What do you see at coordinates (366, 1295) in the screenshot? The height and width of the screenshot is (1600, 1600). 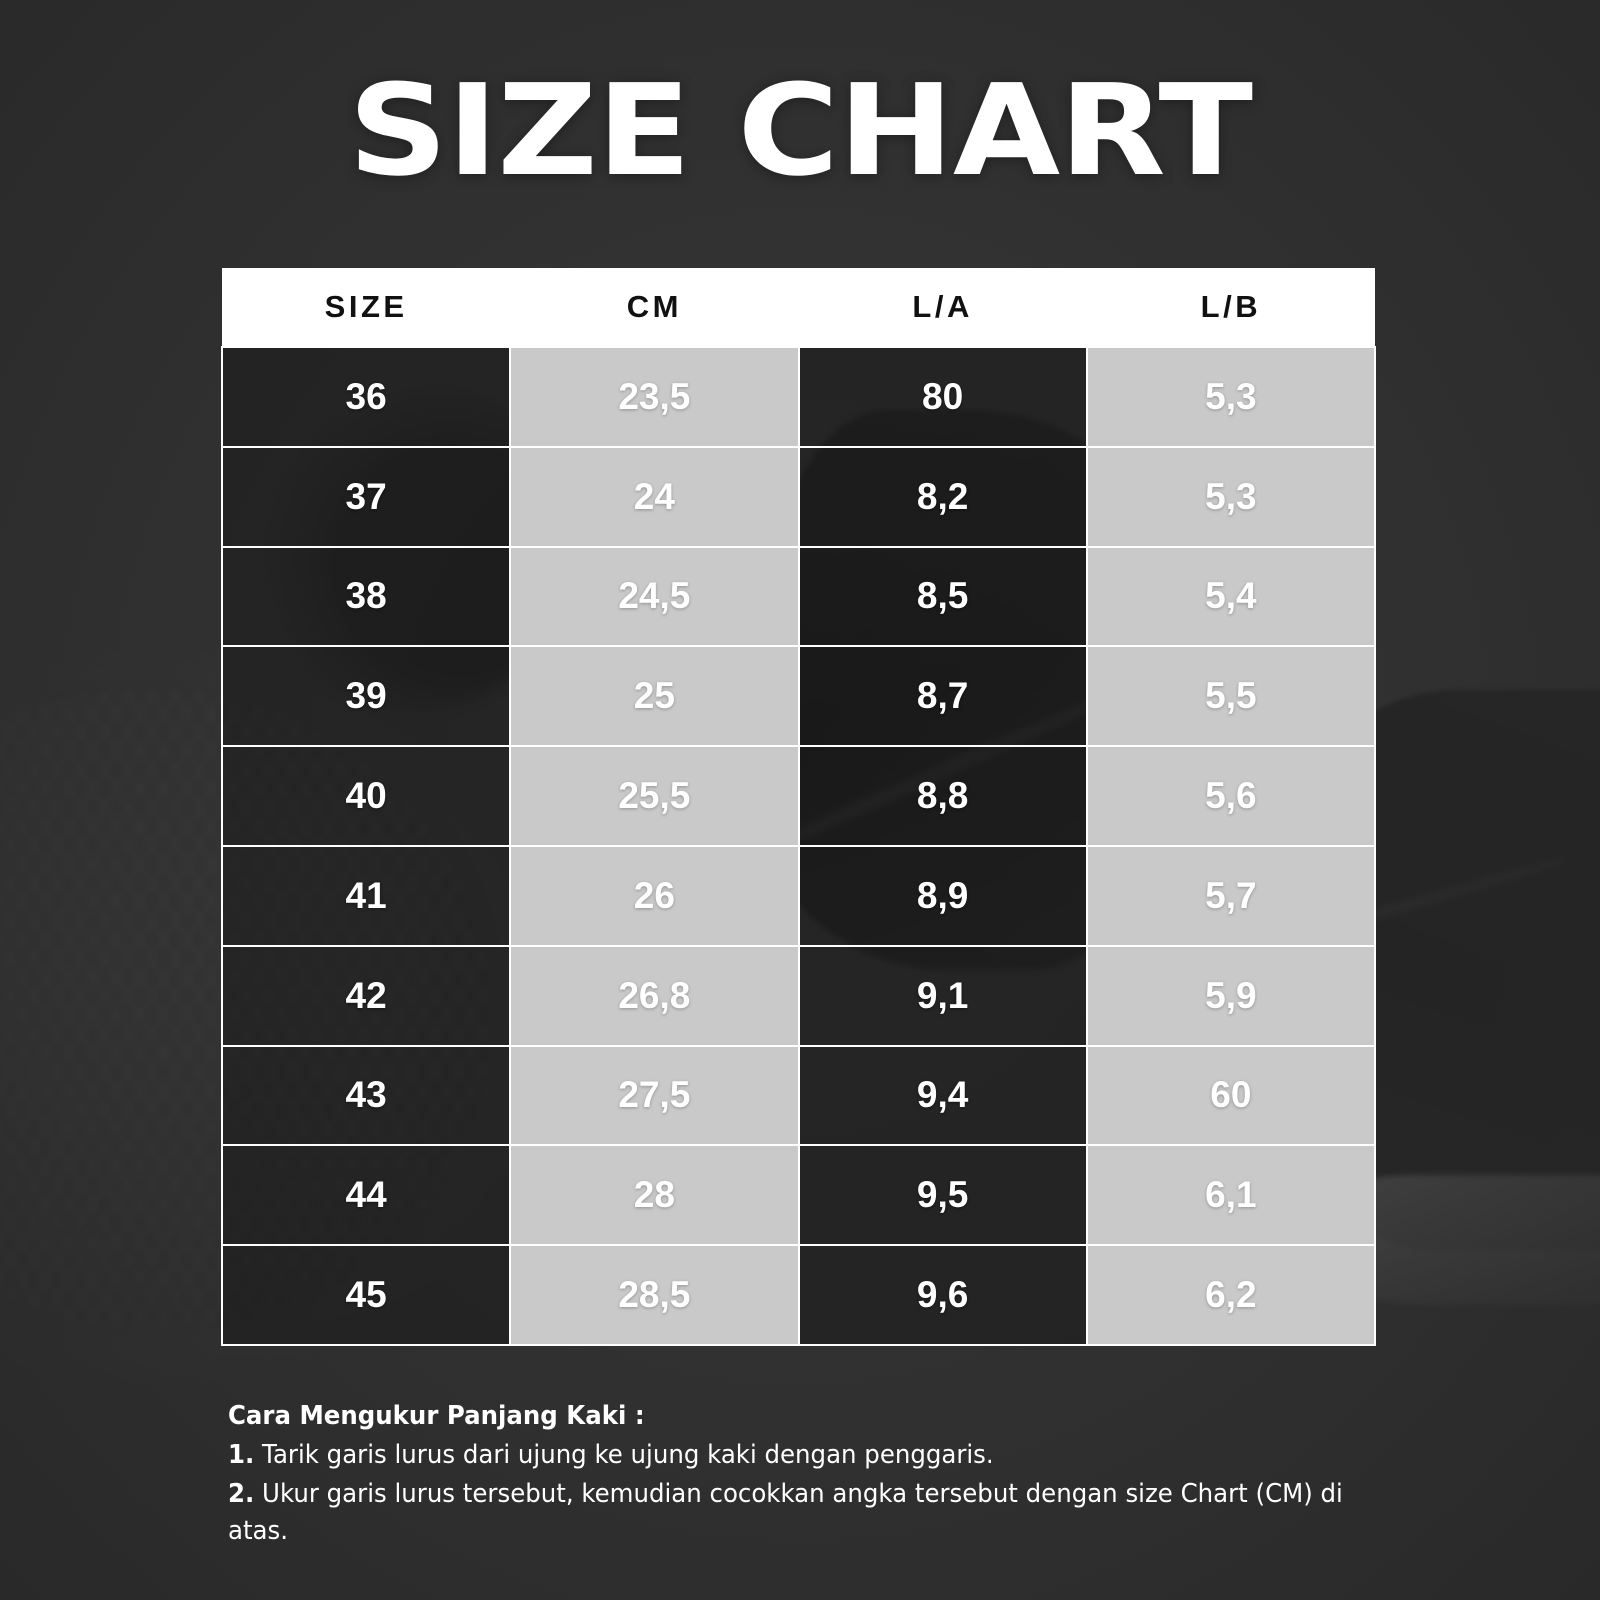 I see `cell-size: 45` at bounding box center [366, 1295].